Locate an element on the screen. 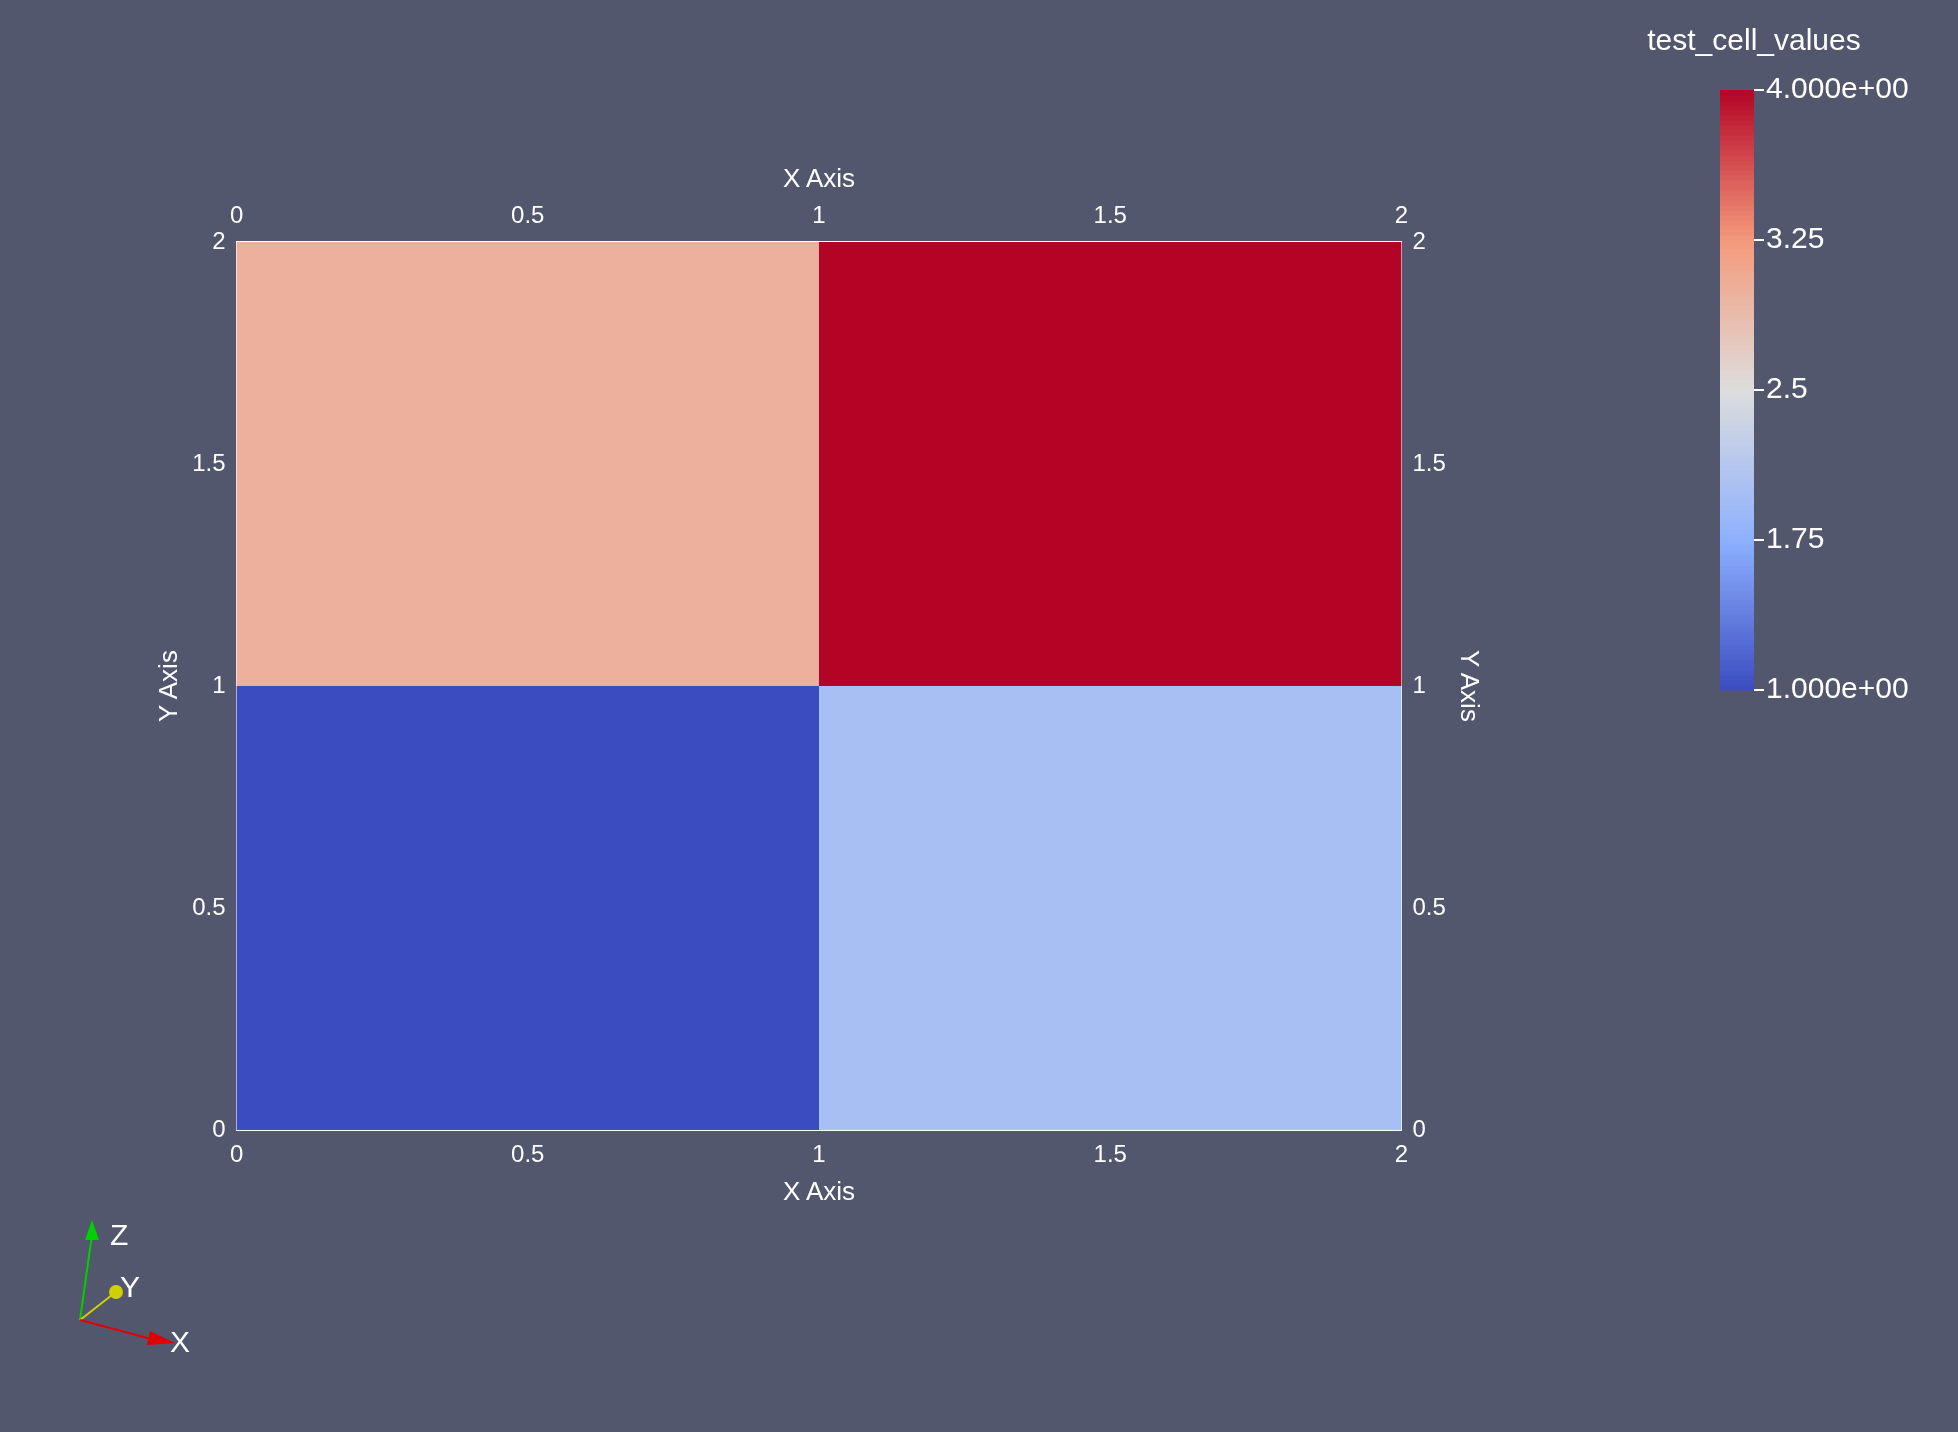 The width and height of the screenshot is (1958, 1432). y2-tick-label: 1.5 is located at coordinates (1429, 462).